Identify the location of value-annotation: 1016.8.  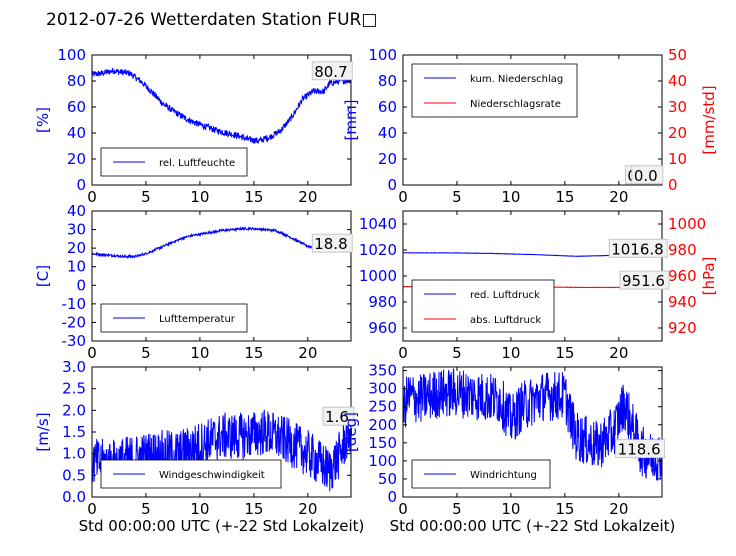
(637, 249).